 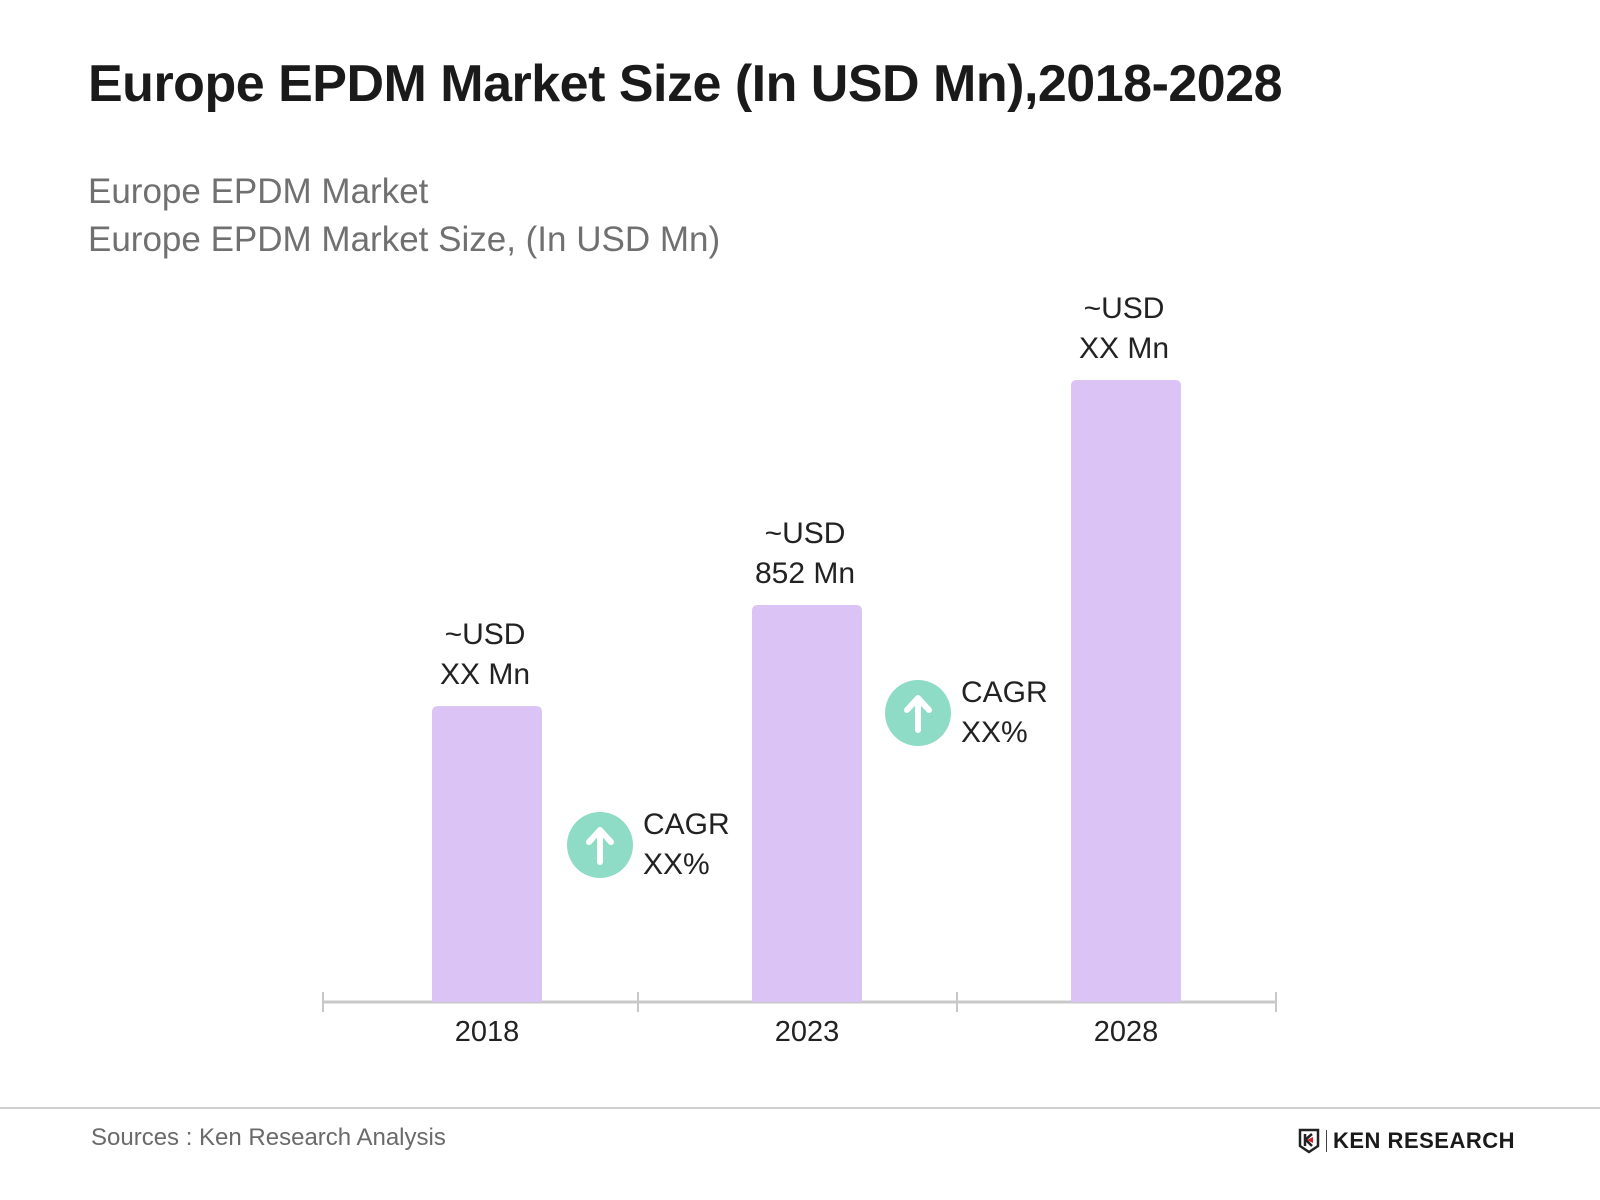 I want to click on subtitle-line-2: Europe EPDM Market Size, (In USD Mn), so click(x=404, y=239).